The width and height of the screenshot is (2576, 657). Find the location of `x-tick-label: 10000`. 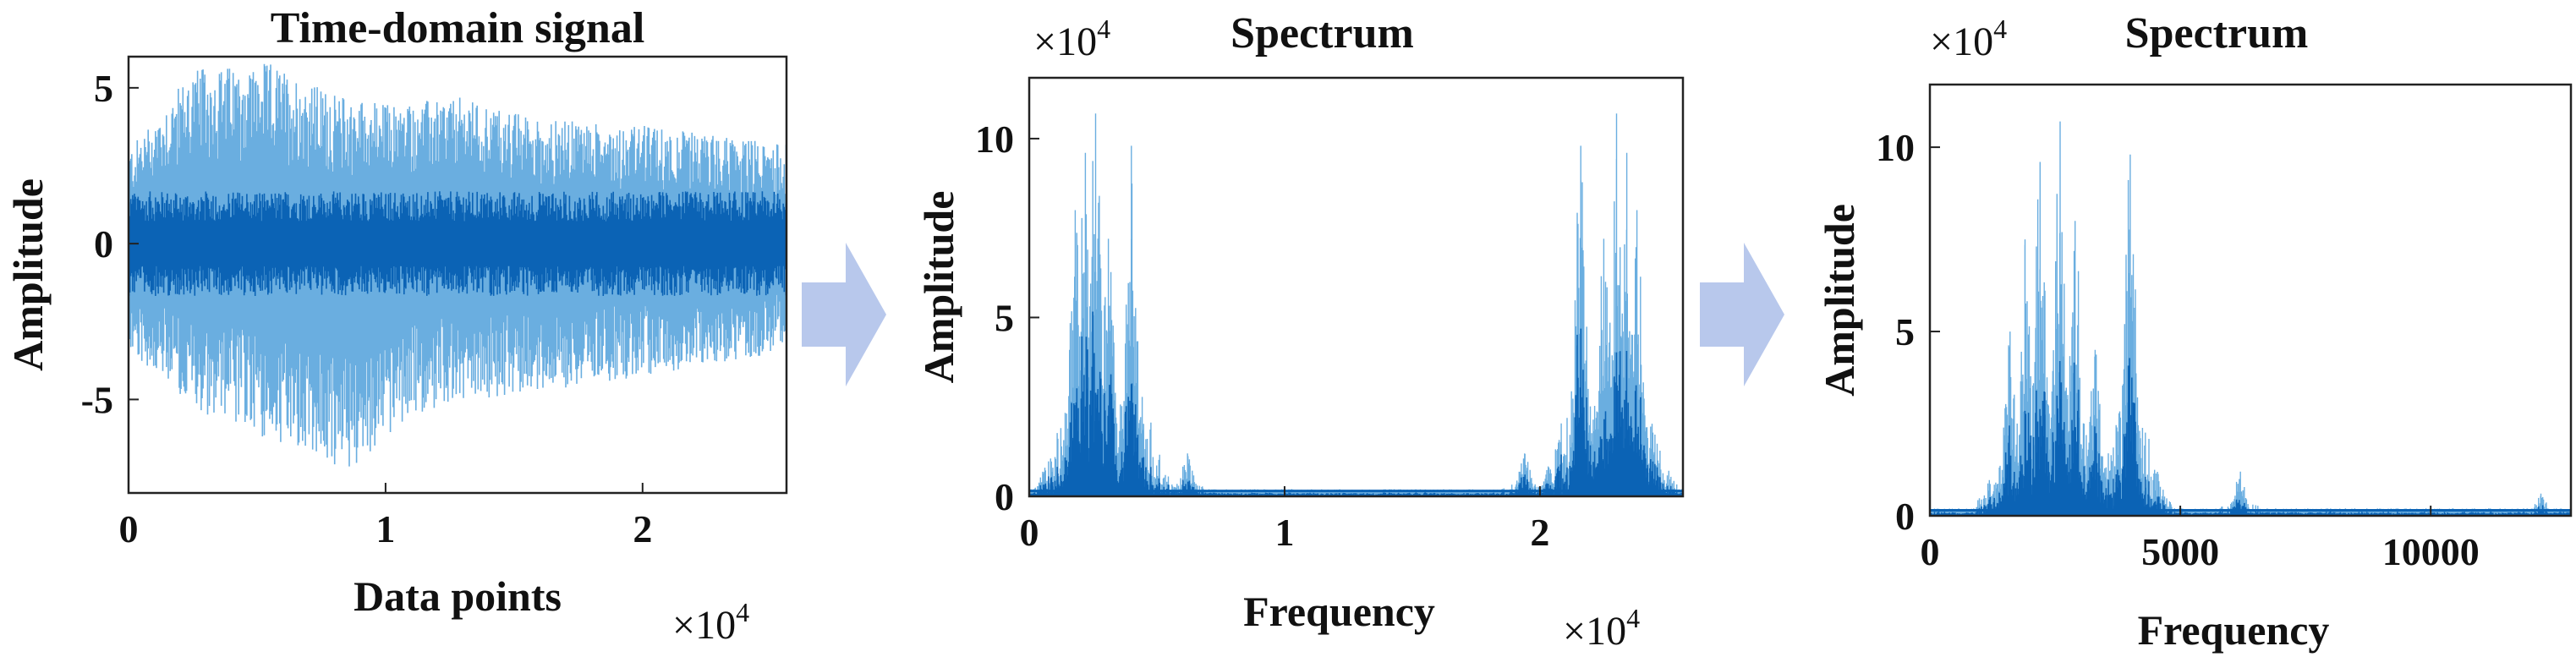

x-tick-label: 10000 is located at coordinates (2431, 551).